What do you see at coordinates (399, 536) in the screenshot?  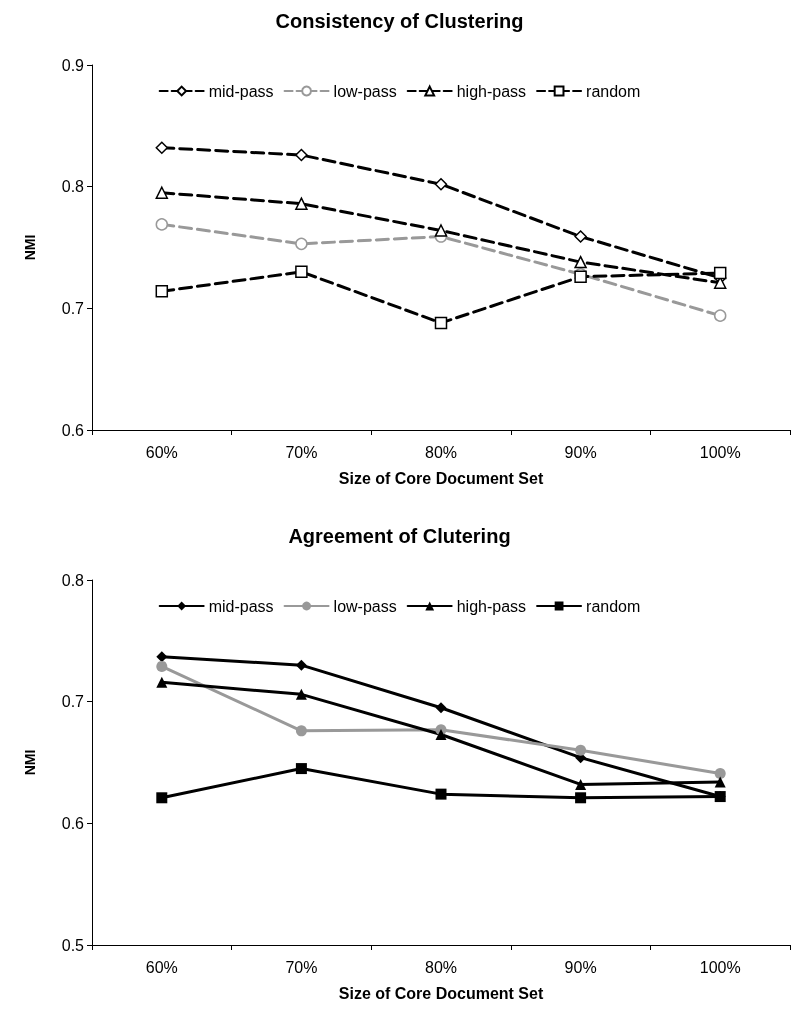 I see `chart-title: Agreement of Clutering` at bounding box center [399, 536].